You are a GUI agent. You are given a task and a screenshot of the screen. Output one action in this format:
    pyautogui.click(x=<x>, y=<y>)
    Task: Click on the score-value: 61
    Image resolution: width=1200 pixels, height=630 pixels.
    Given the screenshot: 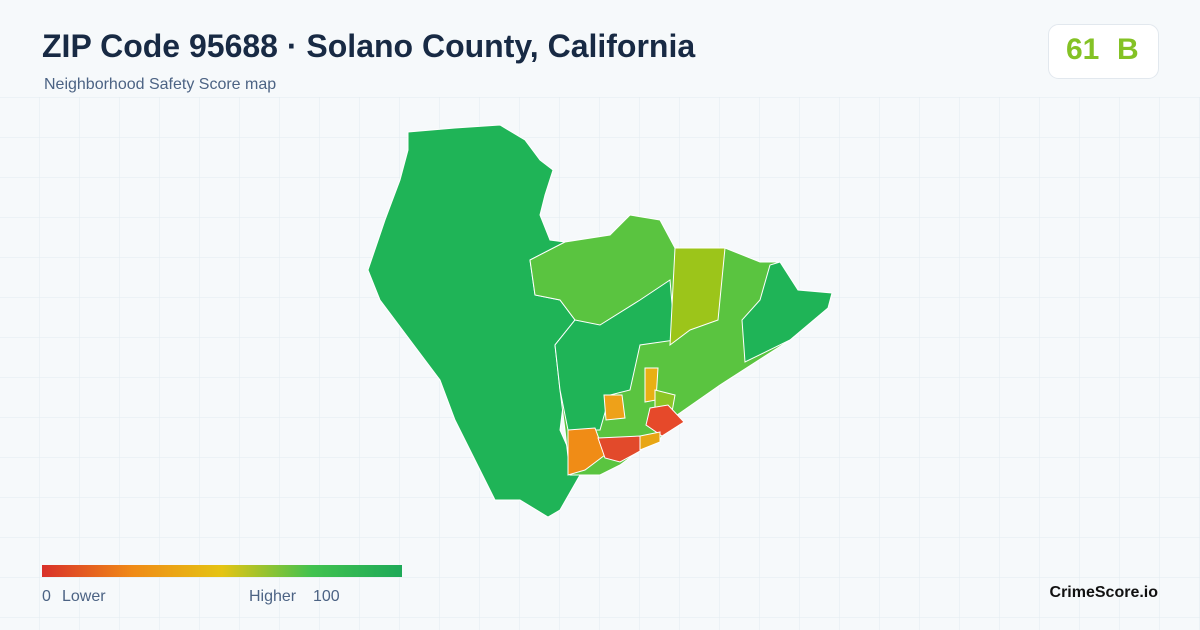 What is the action you would take?
    pyautogui.click(x=1083, y=49)
    